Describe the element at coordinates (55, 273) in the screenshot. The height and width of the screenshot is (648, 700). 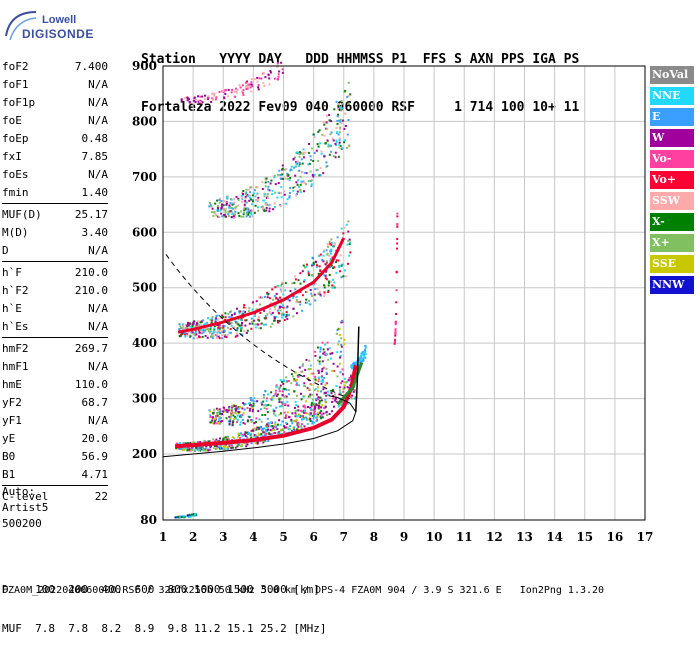
I see `param-row: h`F 210.0` at that location.